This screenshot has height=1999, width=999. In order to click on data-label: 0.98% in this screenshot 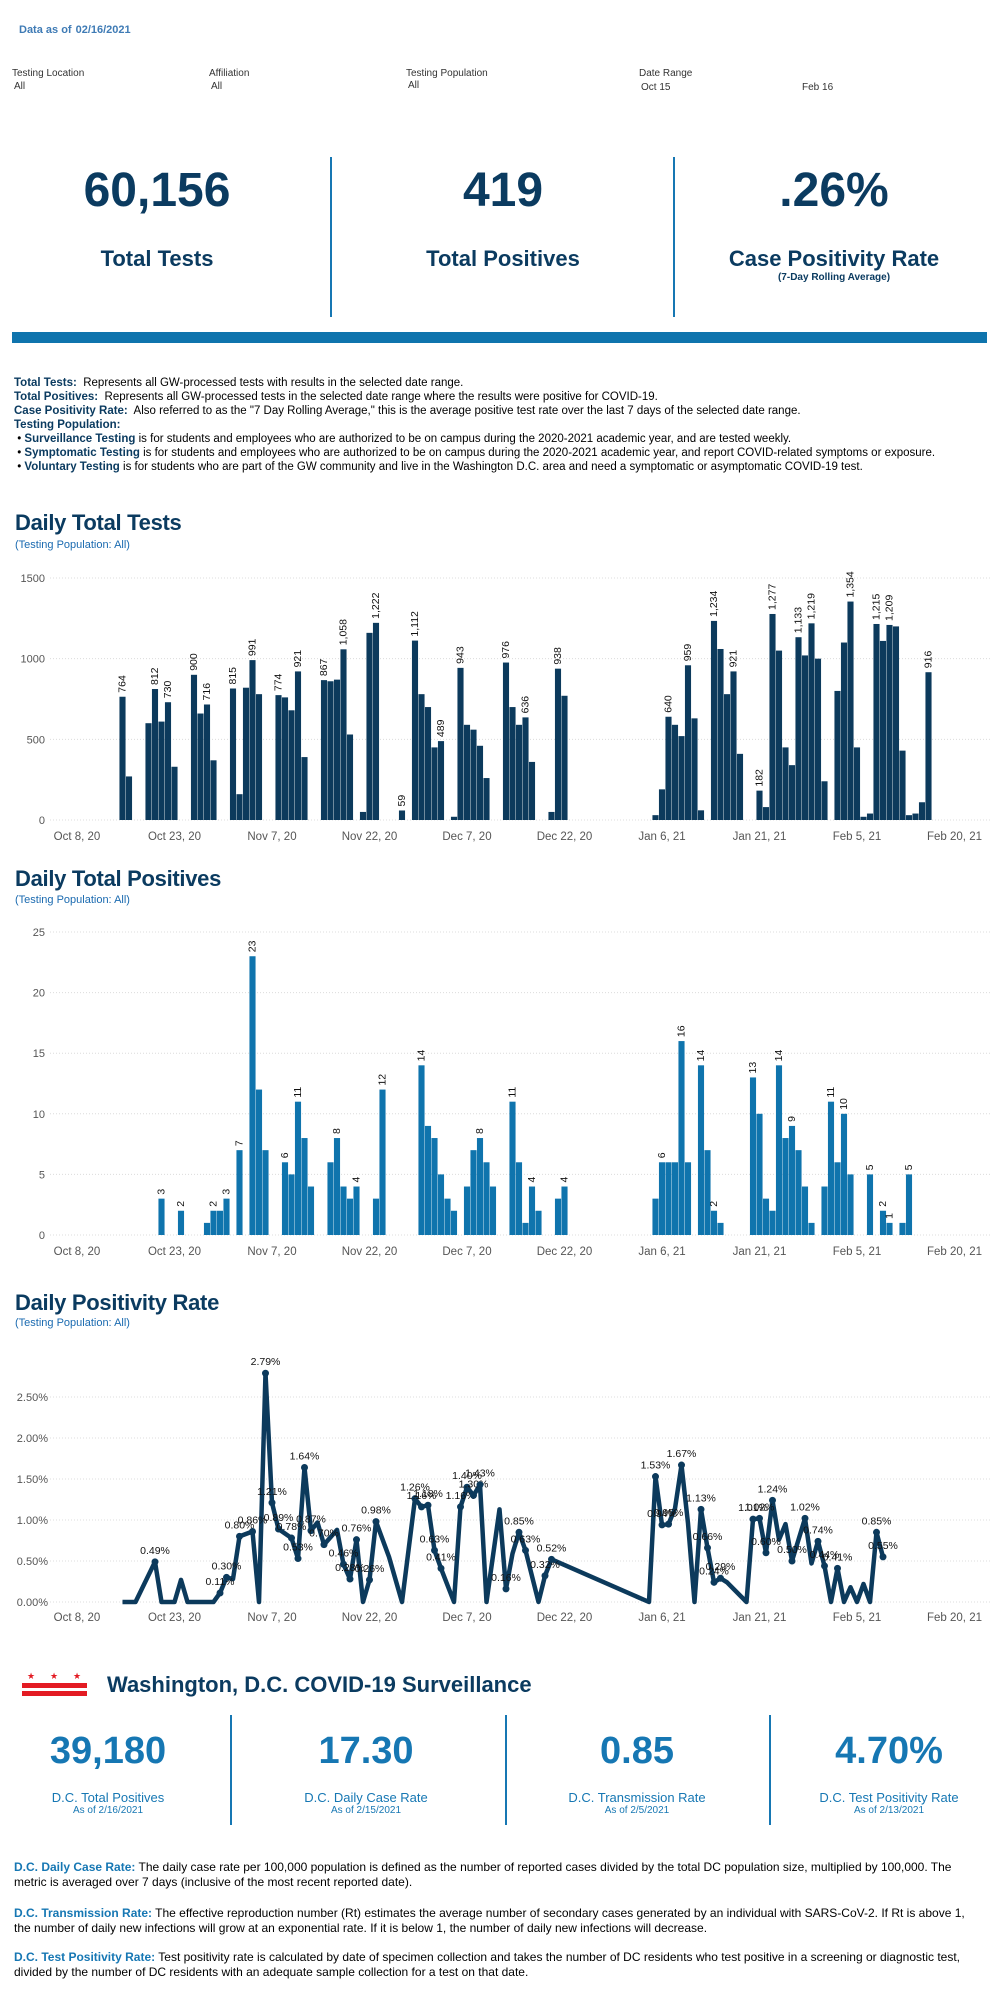, I will do `click(376, 1511)`.